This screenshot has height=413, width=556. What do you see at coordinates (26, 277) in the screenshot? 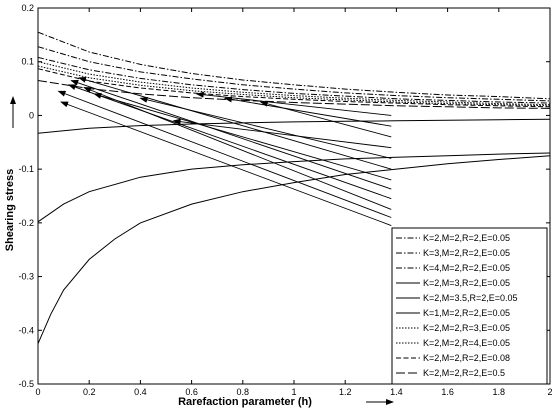
I see `y-tick-label: -0.3` at bounding box center [26, 277].